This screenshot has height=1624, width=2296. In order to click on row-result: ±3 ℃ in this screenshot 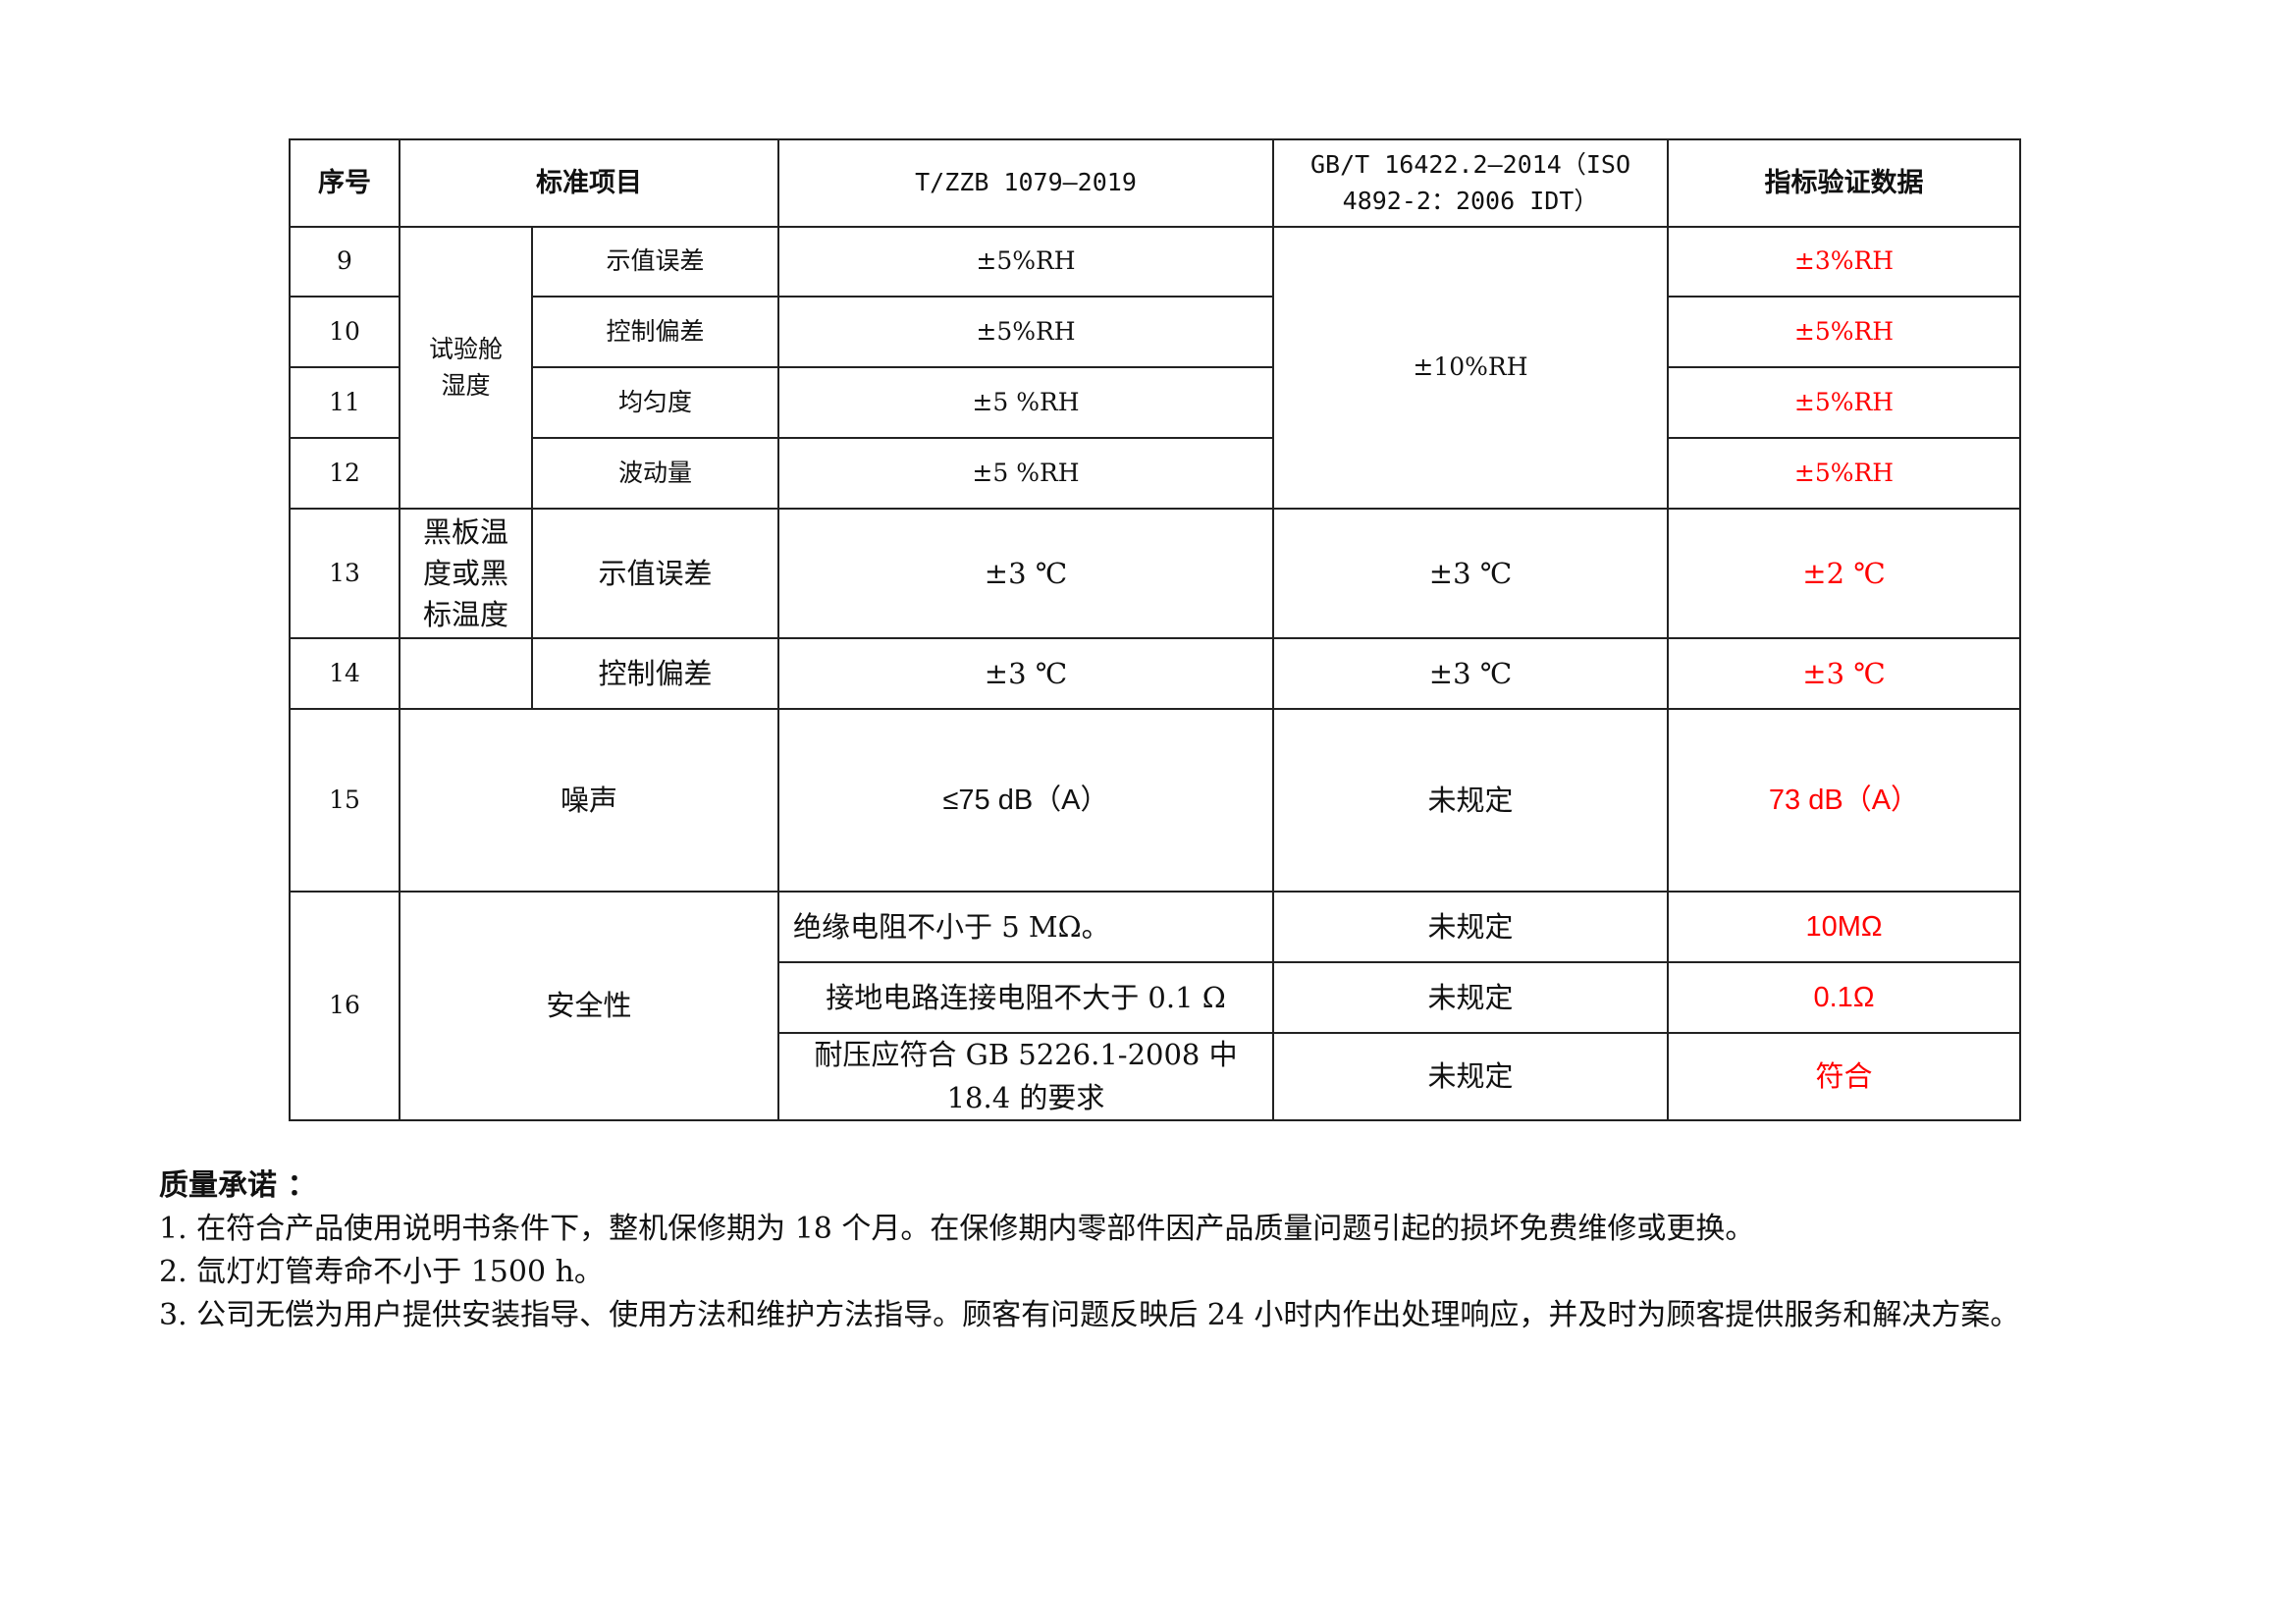, I will do `click(1844, 673)`.